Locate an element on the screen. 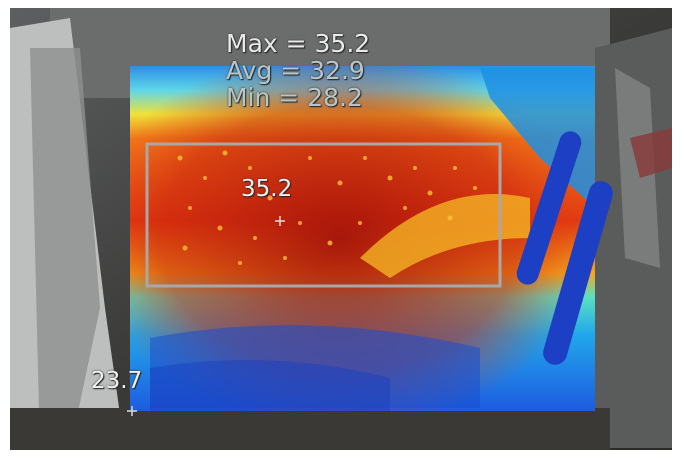 The width and height of the screenshot is (680, 457). cold-spot-label: 23.7 is located at coordinates (117, 381).